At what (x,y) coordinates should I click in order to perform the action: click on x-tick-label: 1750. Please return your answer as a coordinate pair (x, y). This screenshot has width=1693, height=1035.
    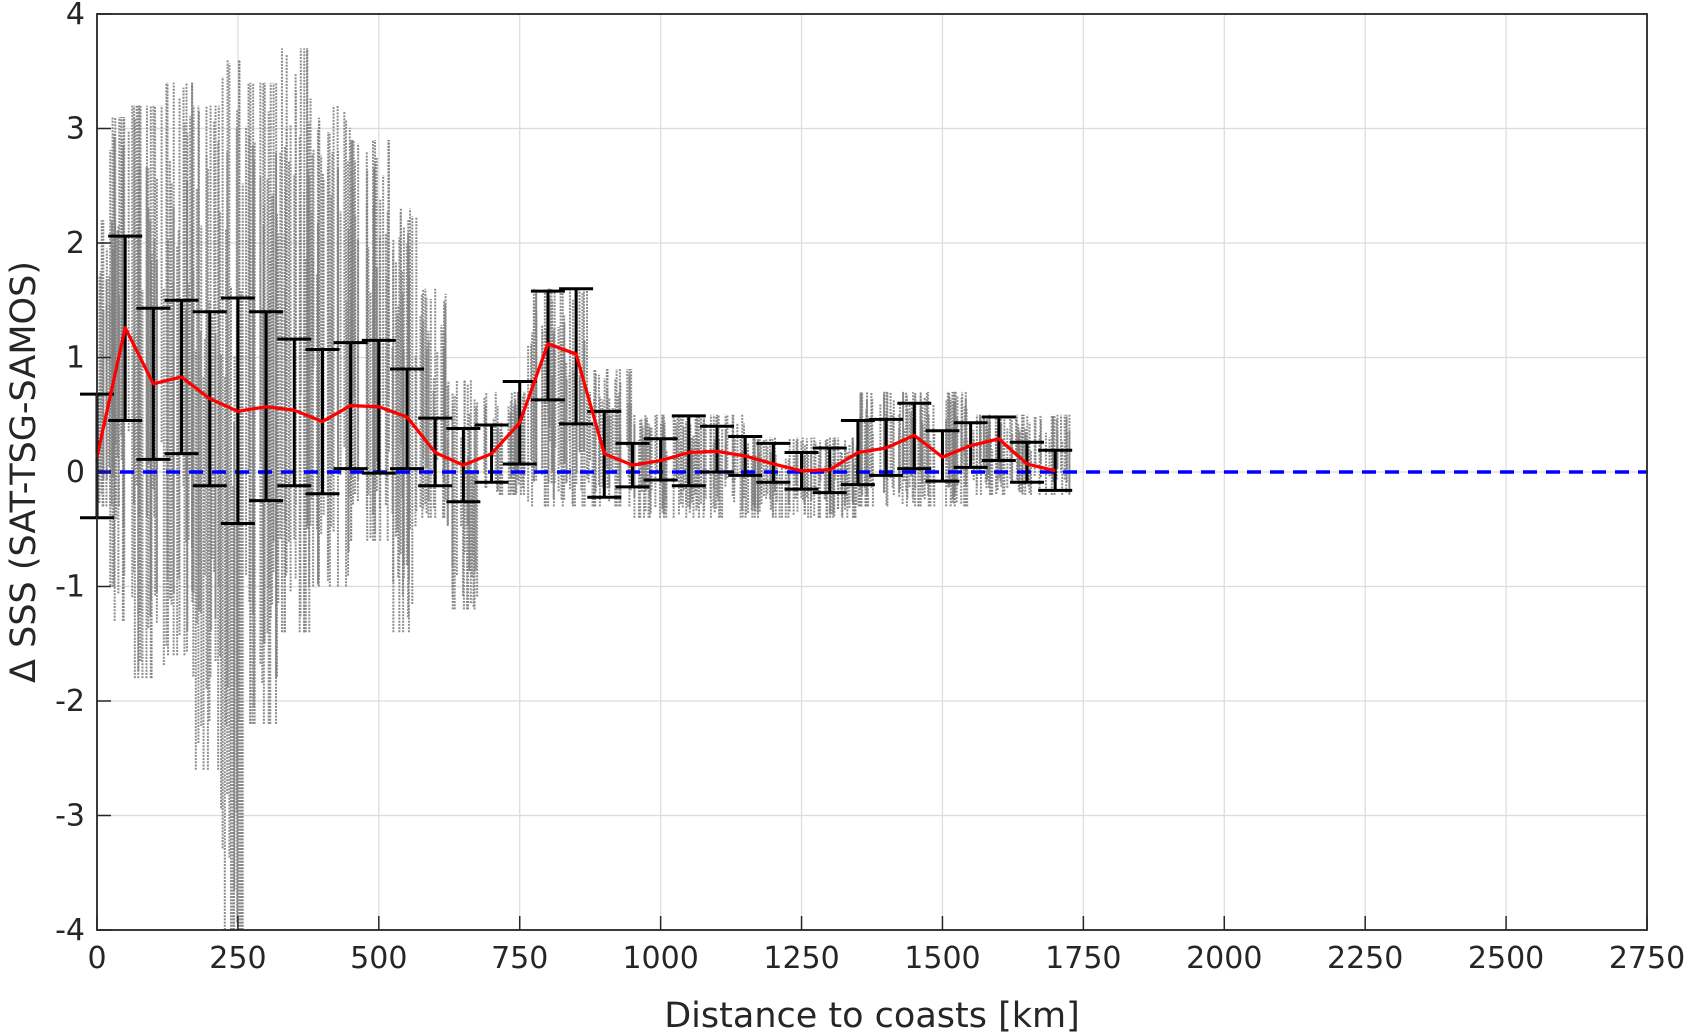
    Looking at the image, I should click on (1083, 958).